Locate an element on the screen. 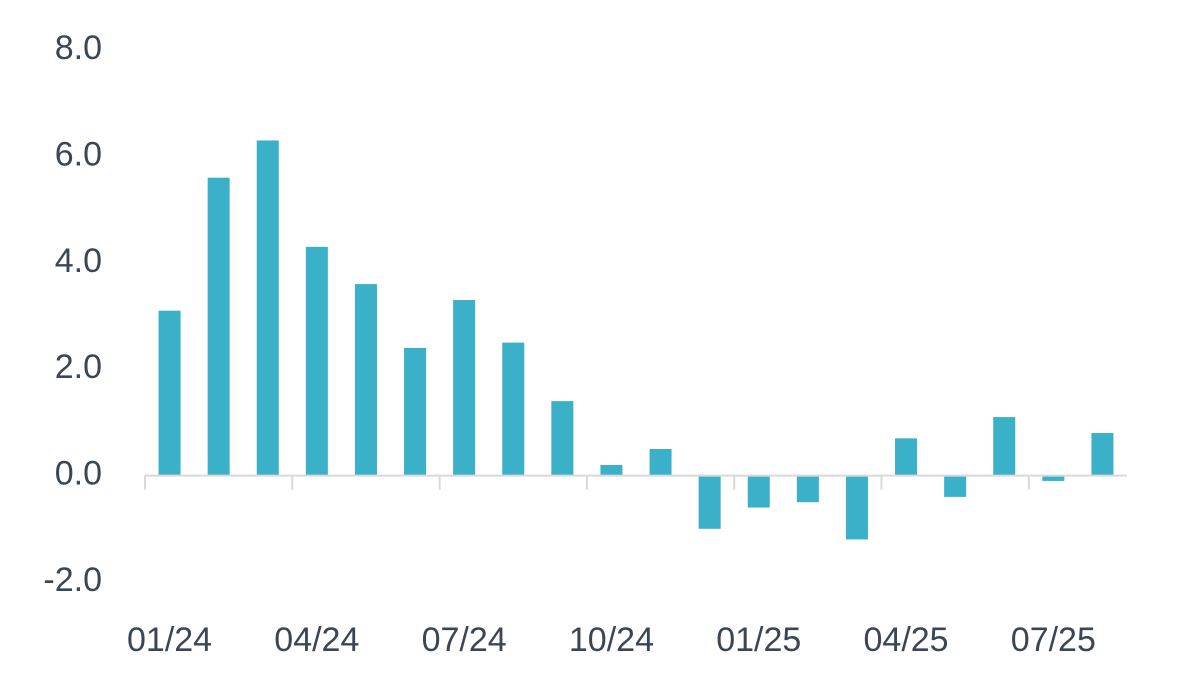 This screenshot has height=698, width=1177. x-tick-label: 04/25 is located at coordinates (906, 640).